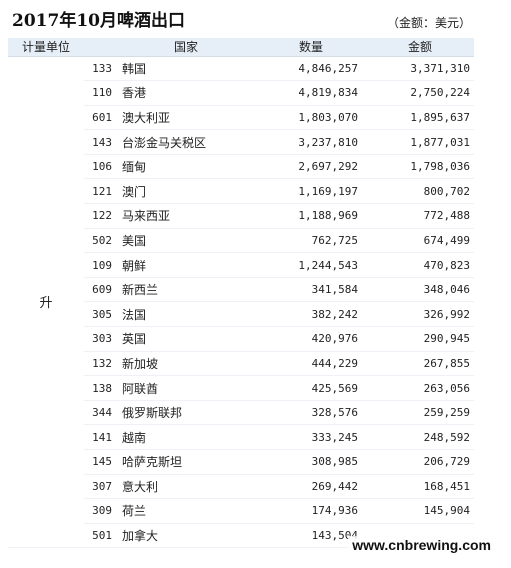  I want to click on table-row: 307 意大利 269,442 168,451, so click(241, 487).